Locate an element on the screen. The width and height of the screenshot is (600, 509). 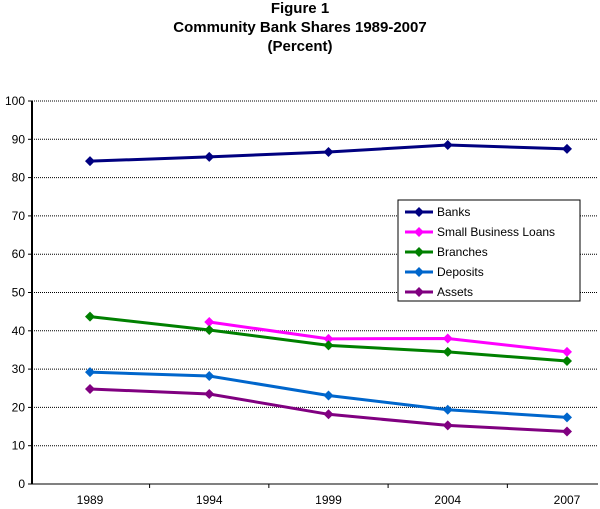
y-tick-label: 100 is located at coordinates (15, 101).